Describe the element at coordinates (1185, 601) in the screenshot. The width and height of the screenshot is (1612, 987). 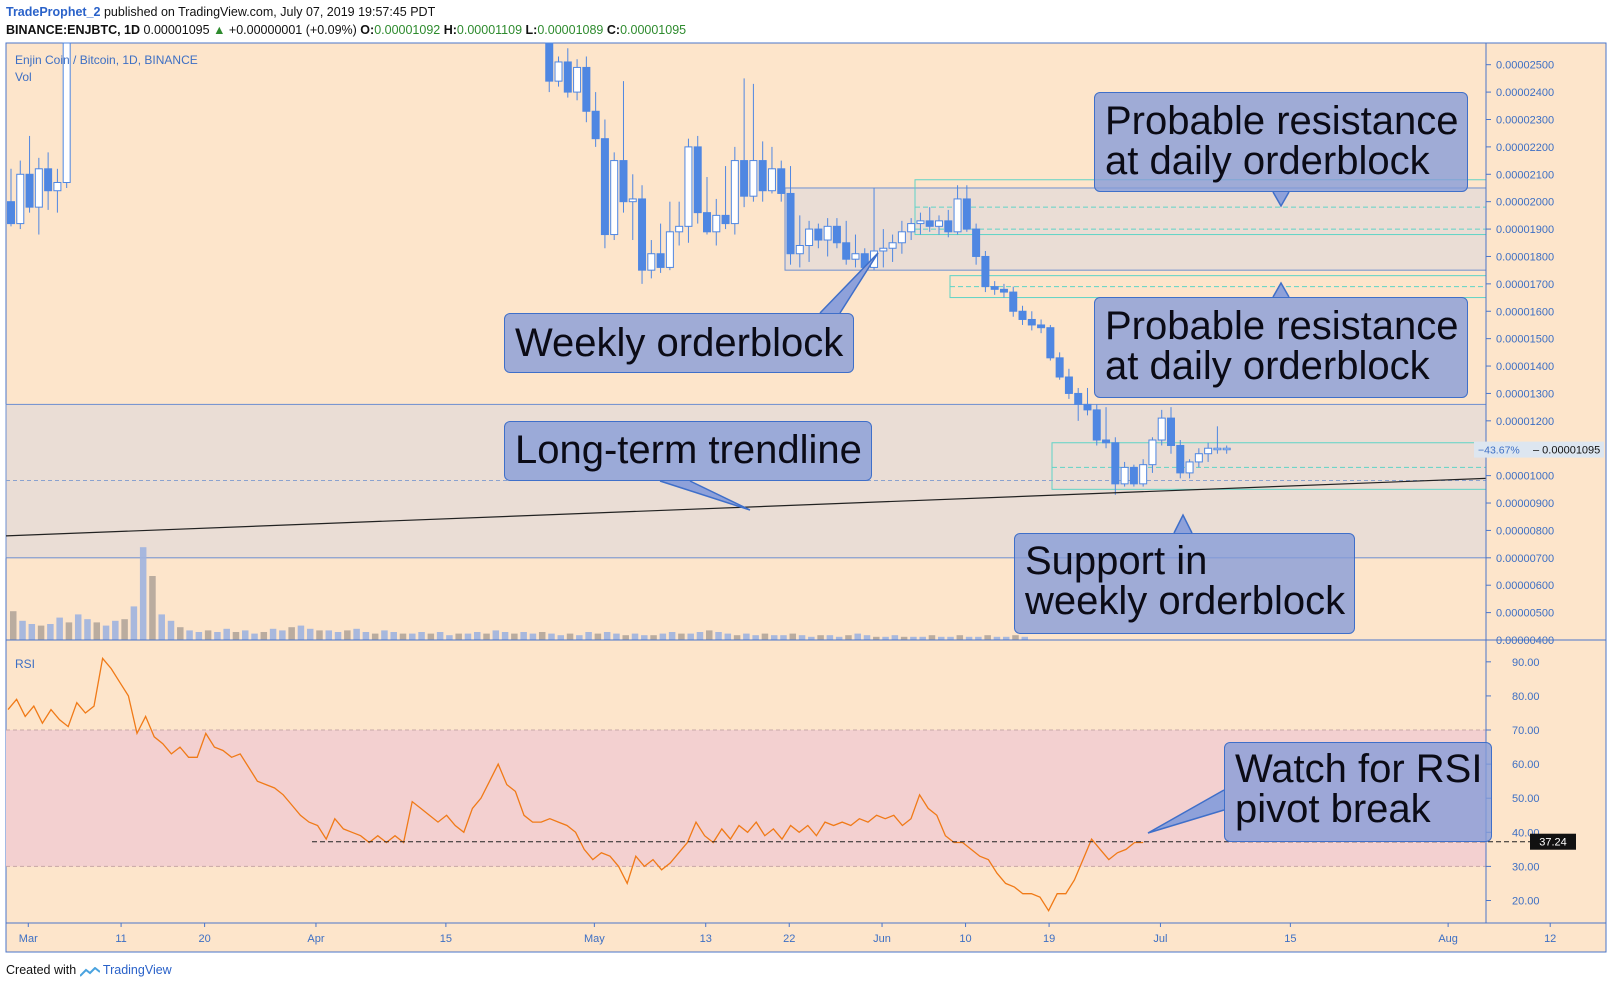
I see `annotation-line: weekly orderblock` at that location.